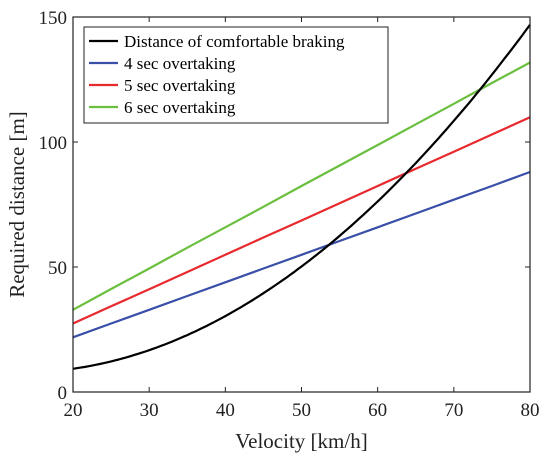 This screenshot has width=550, height=461. What do you see at coordinates (301, 410) in the screenshot?
I see `x-tick-label: 50` at bounding box center [301, 410].